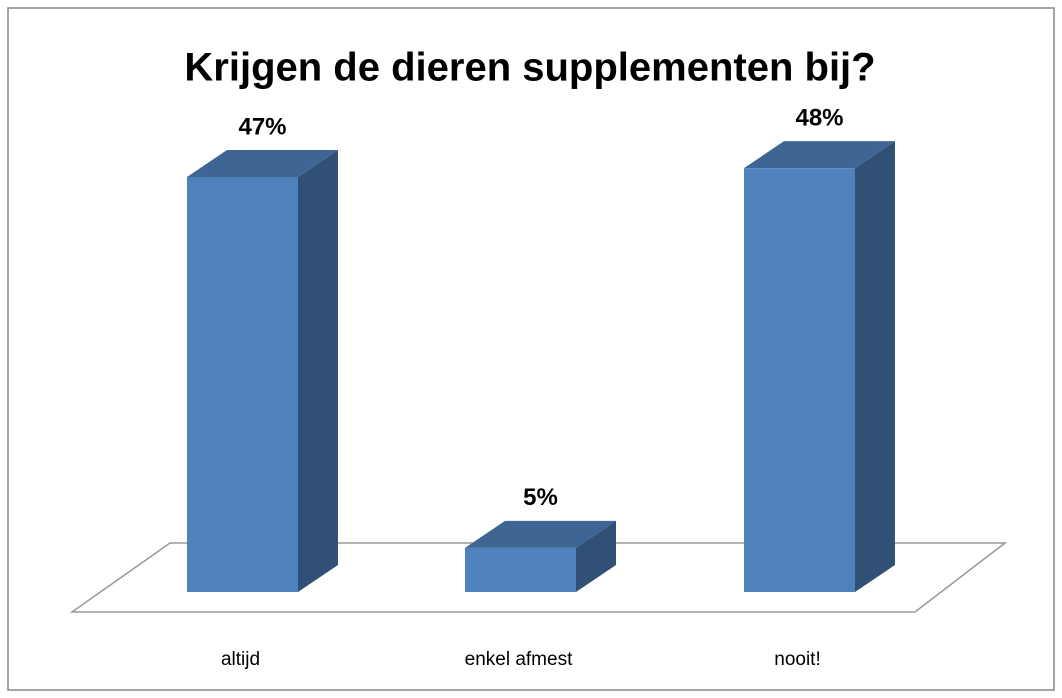 The image size is (1062, 698). Describe the element at coordinates (519, 659) in the screenshot. I see `x-tick-label: enkel afmest` at that location.